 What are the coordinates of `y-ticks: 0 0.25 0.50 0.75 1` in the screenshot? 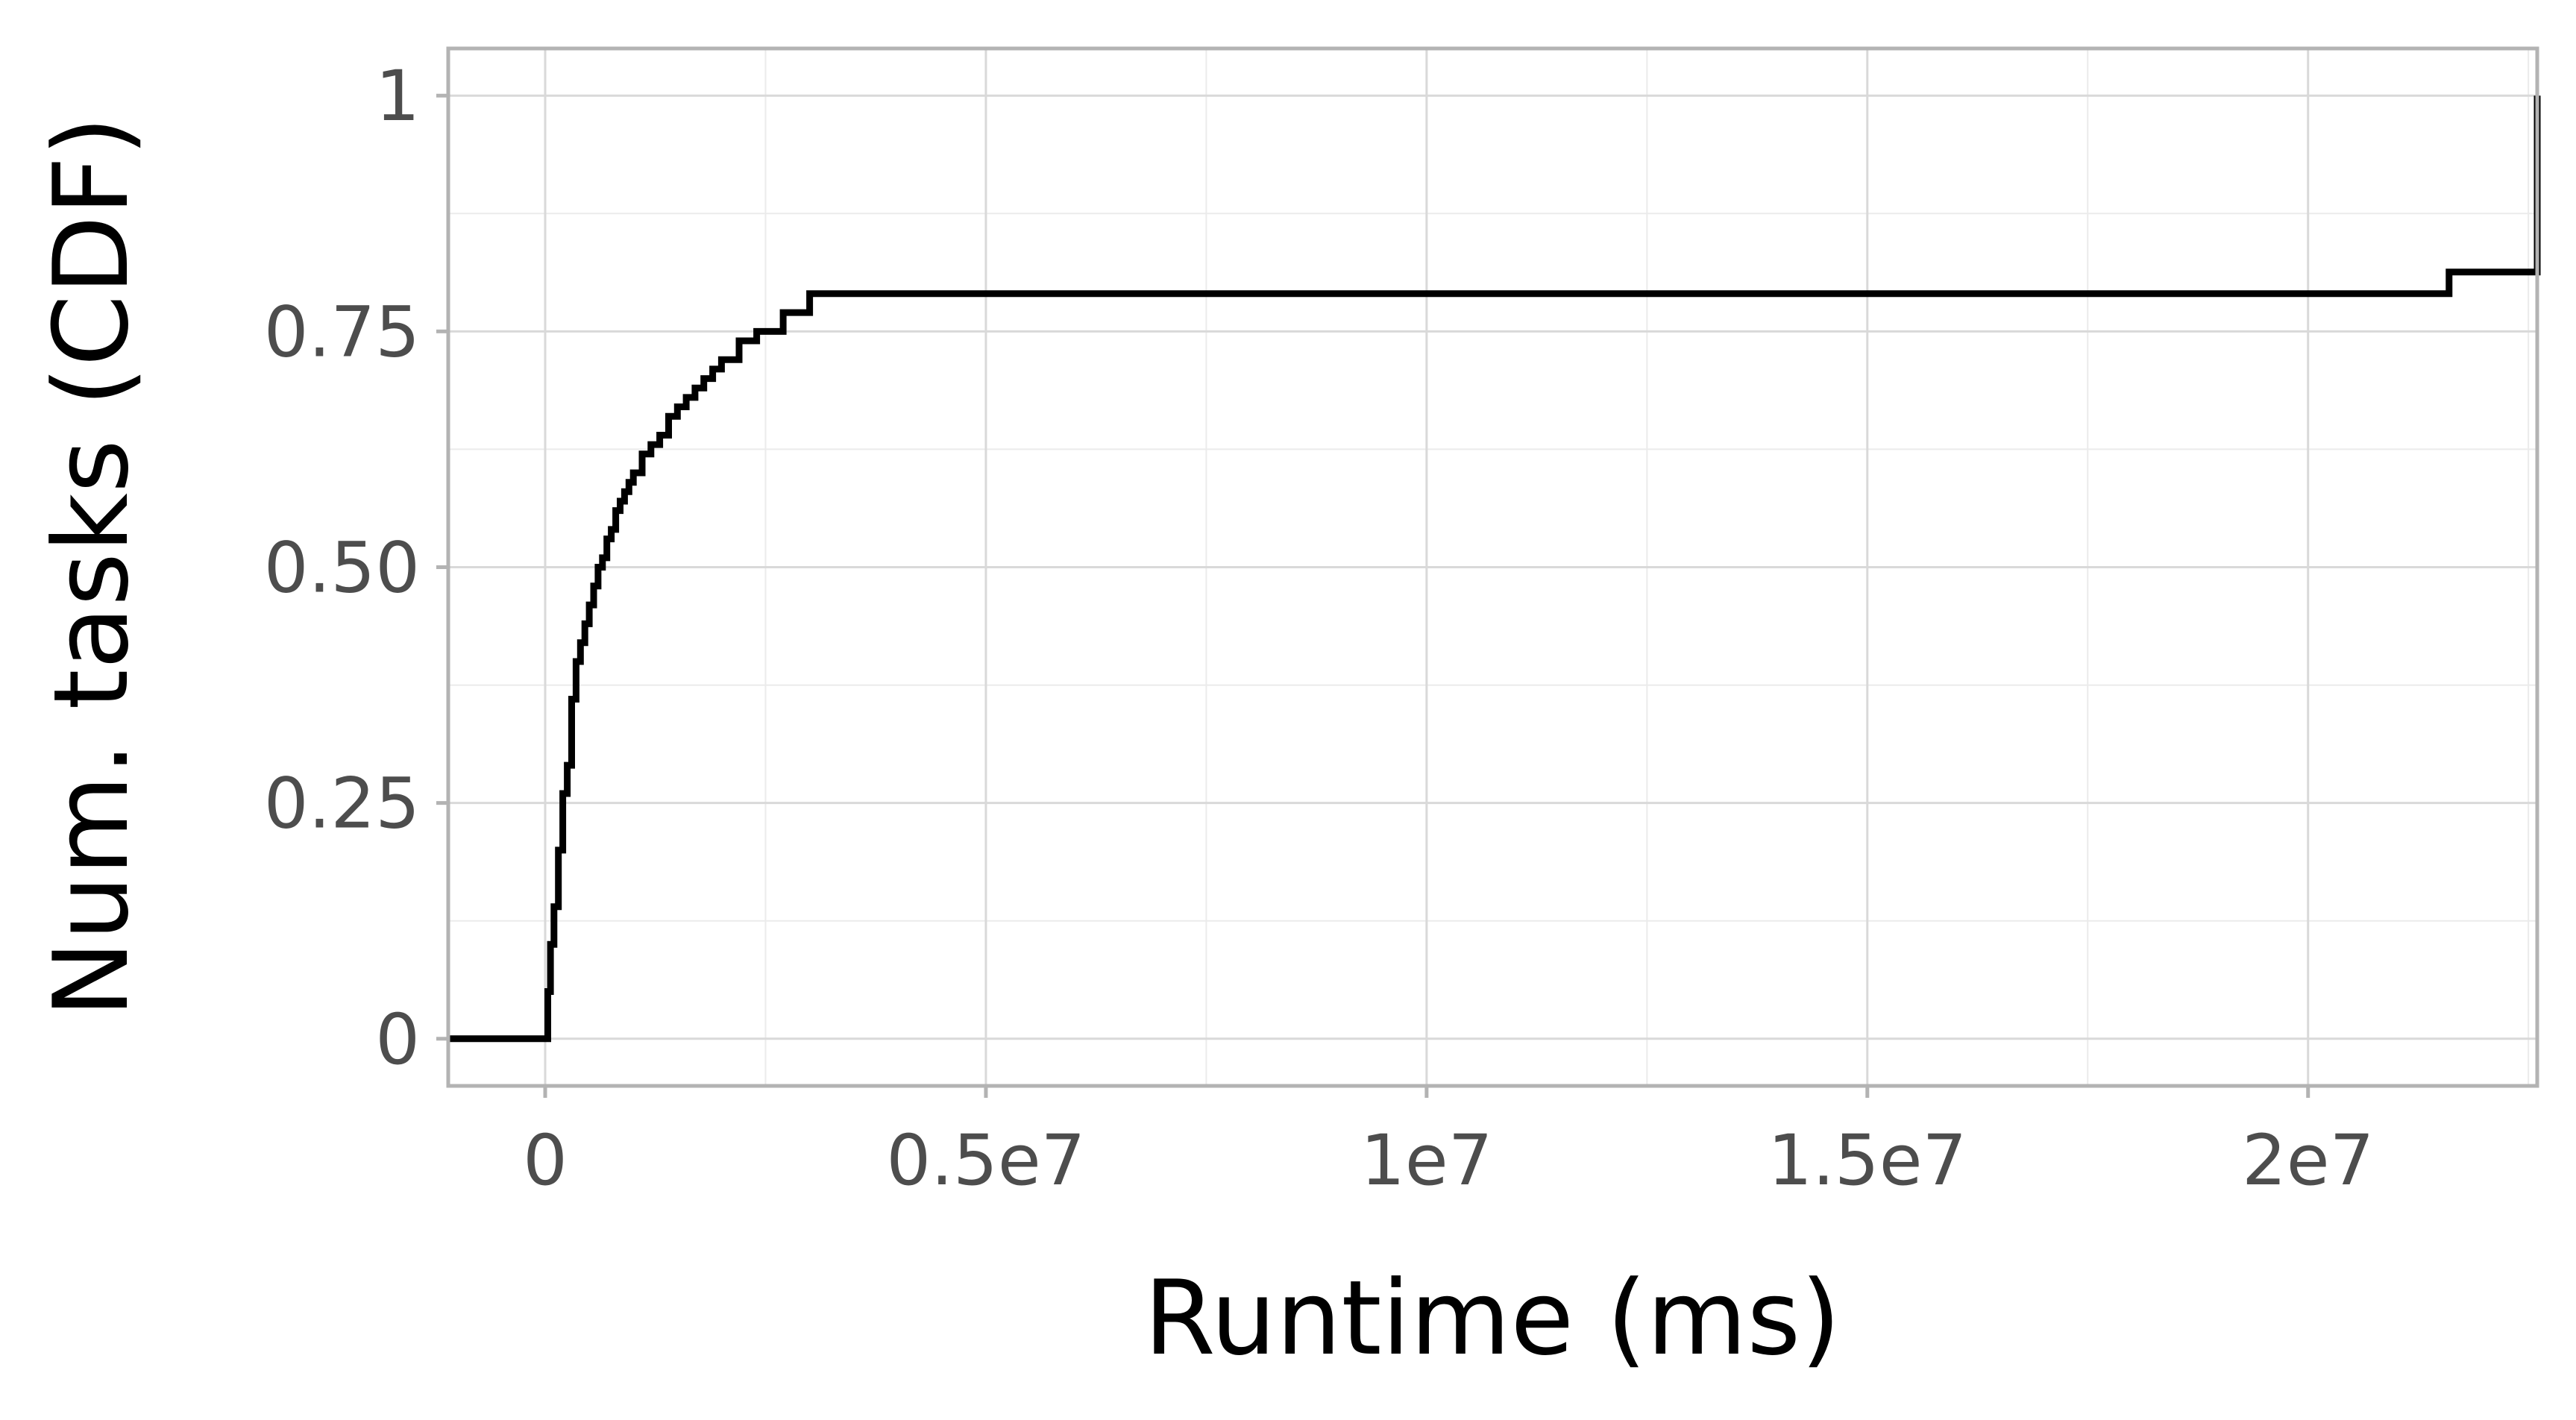 It's located at (356, 568).